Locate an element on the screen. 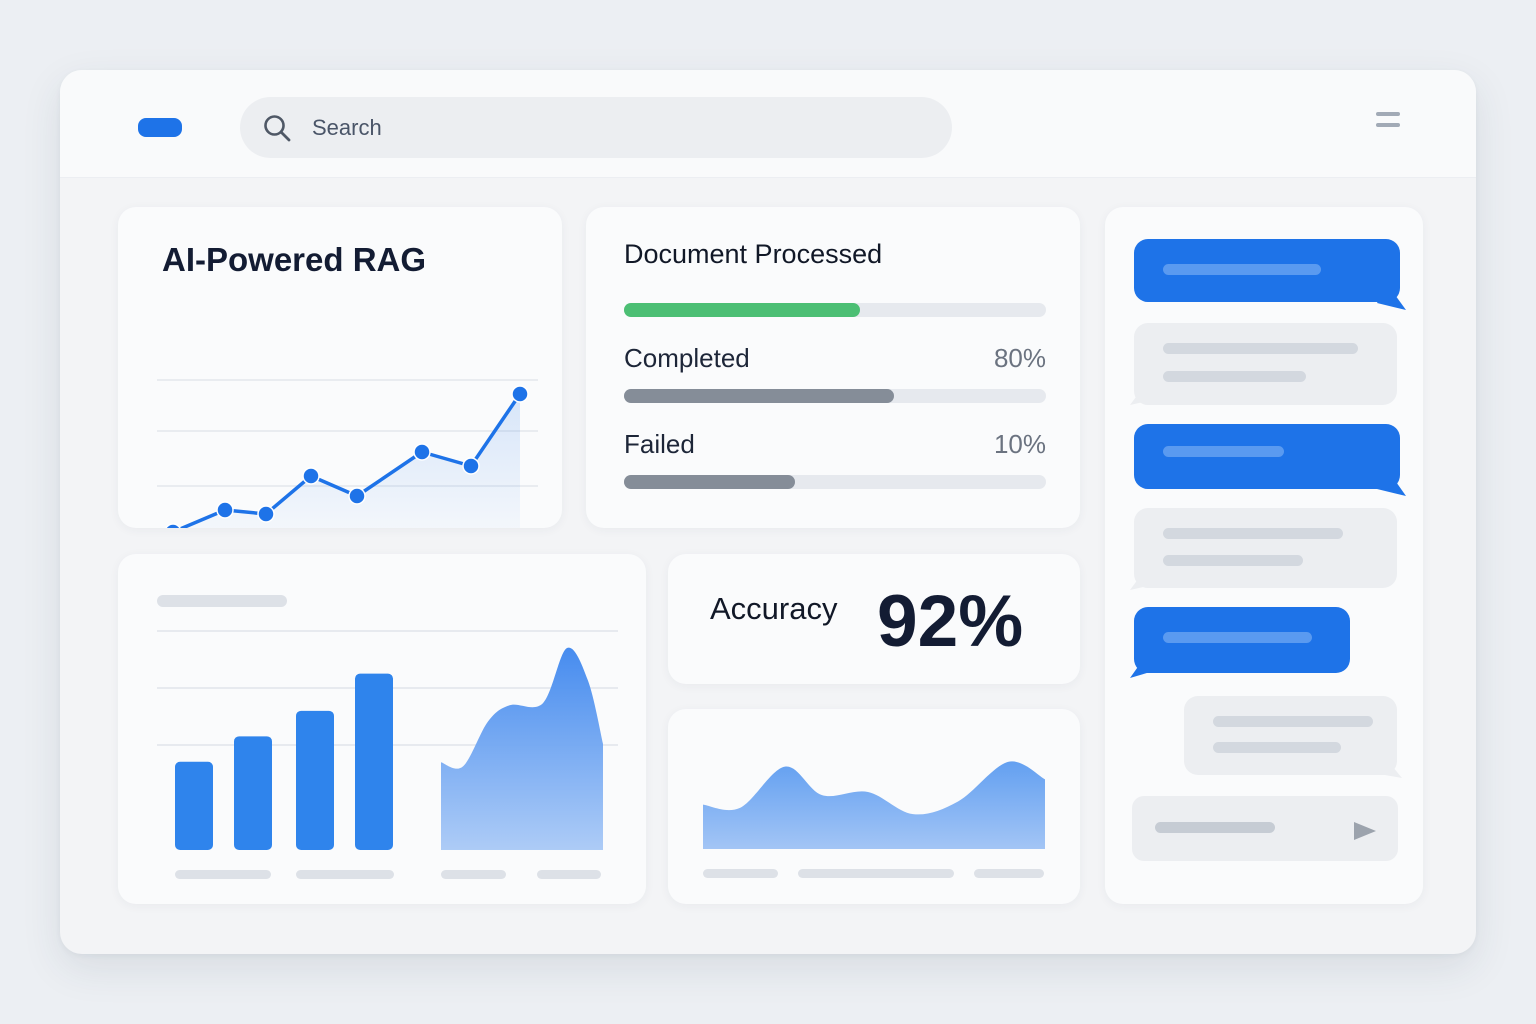  send-icon is located at coordinates (1365, 831).